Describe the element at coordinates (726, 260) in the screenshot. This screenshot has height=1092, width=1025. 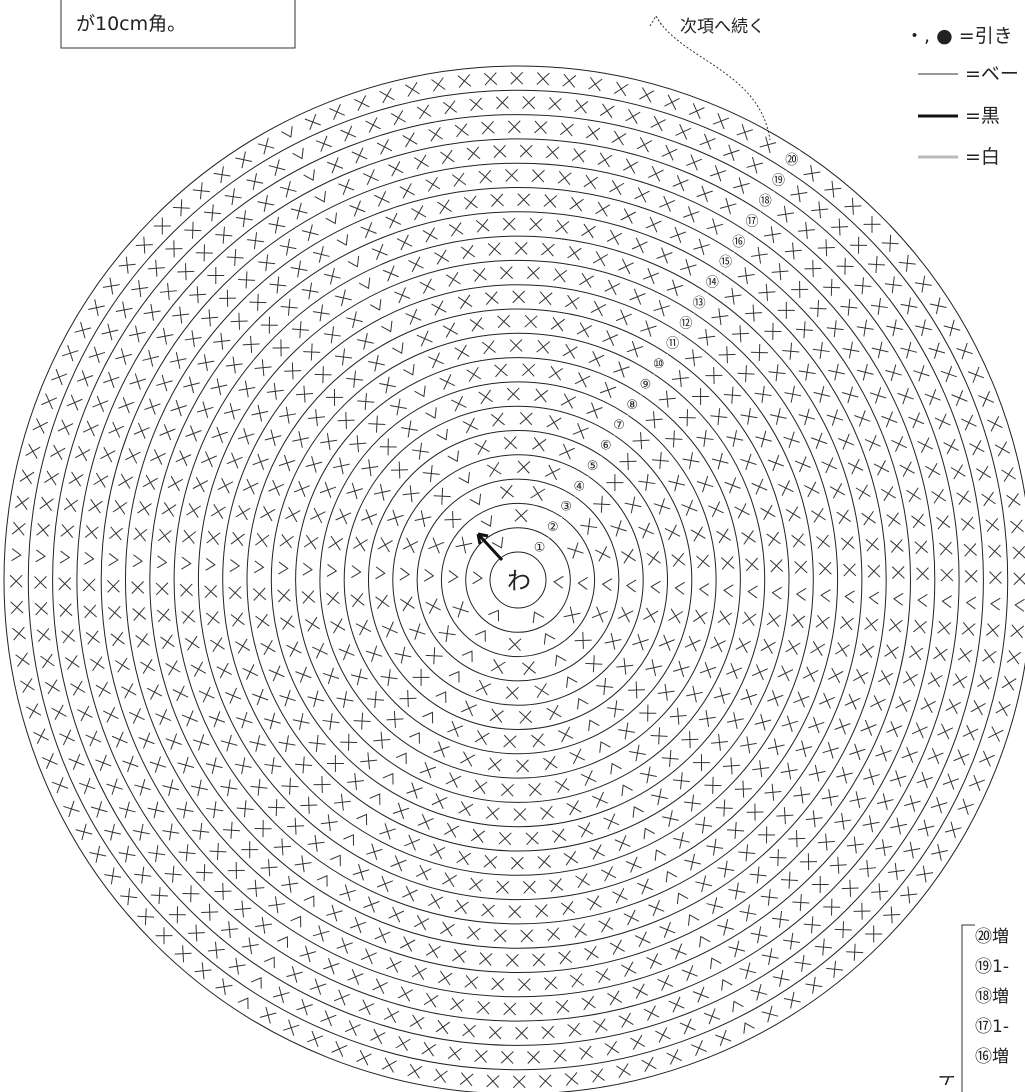
I see `round-label-bg` at that location.